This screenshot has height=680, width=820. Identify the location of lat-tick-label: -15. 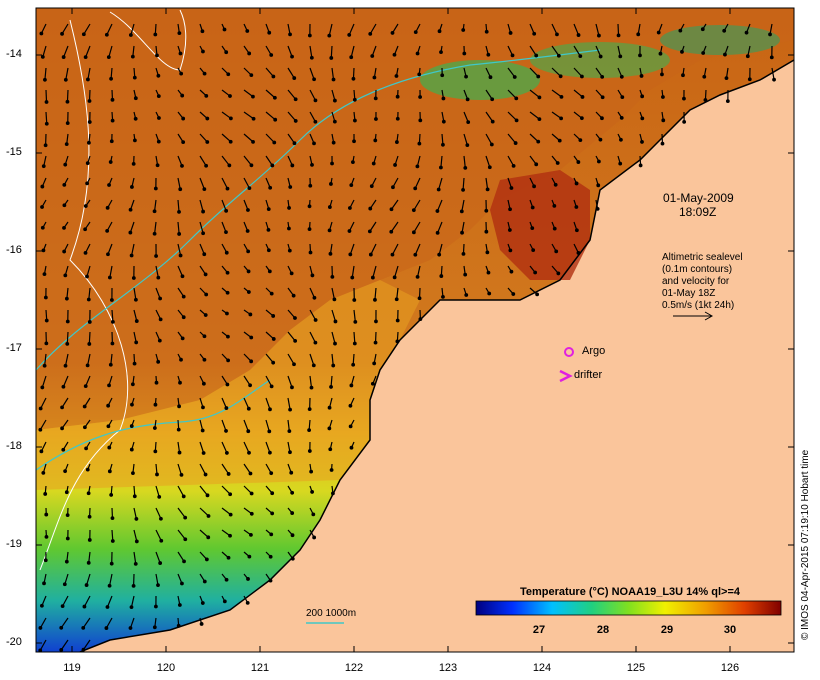
(14, 152).